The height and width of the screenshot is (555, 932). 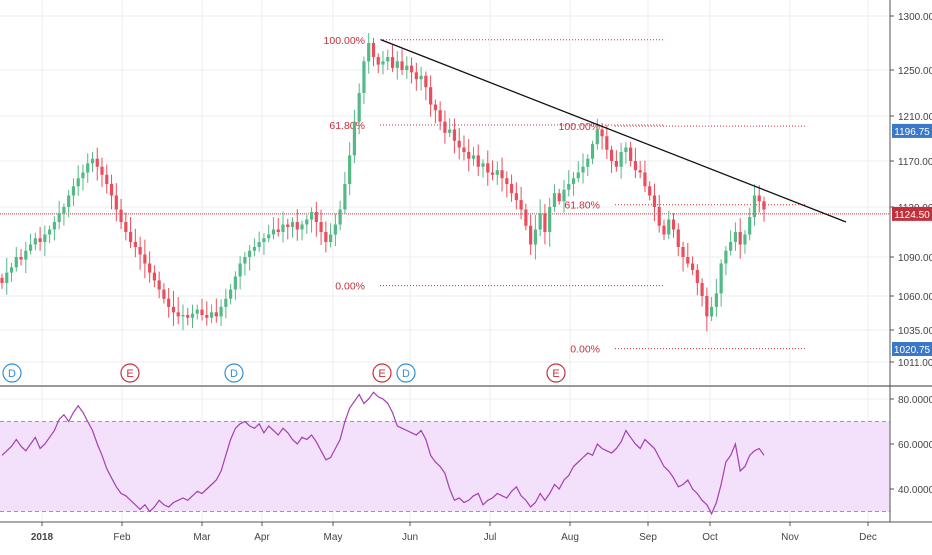 I want to click on rsi-tick-label: 40.0000, so click(x=915, y=490).